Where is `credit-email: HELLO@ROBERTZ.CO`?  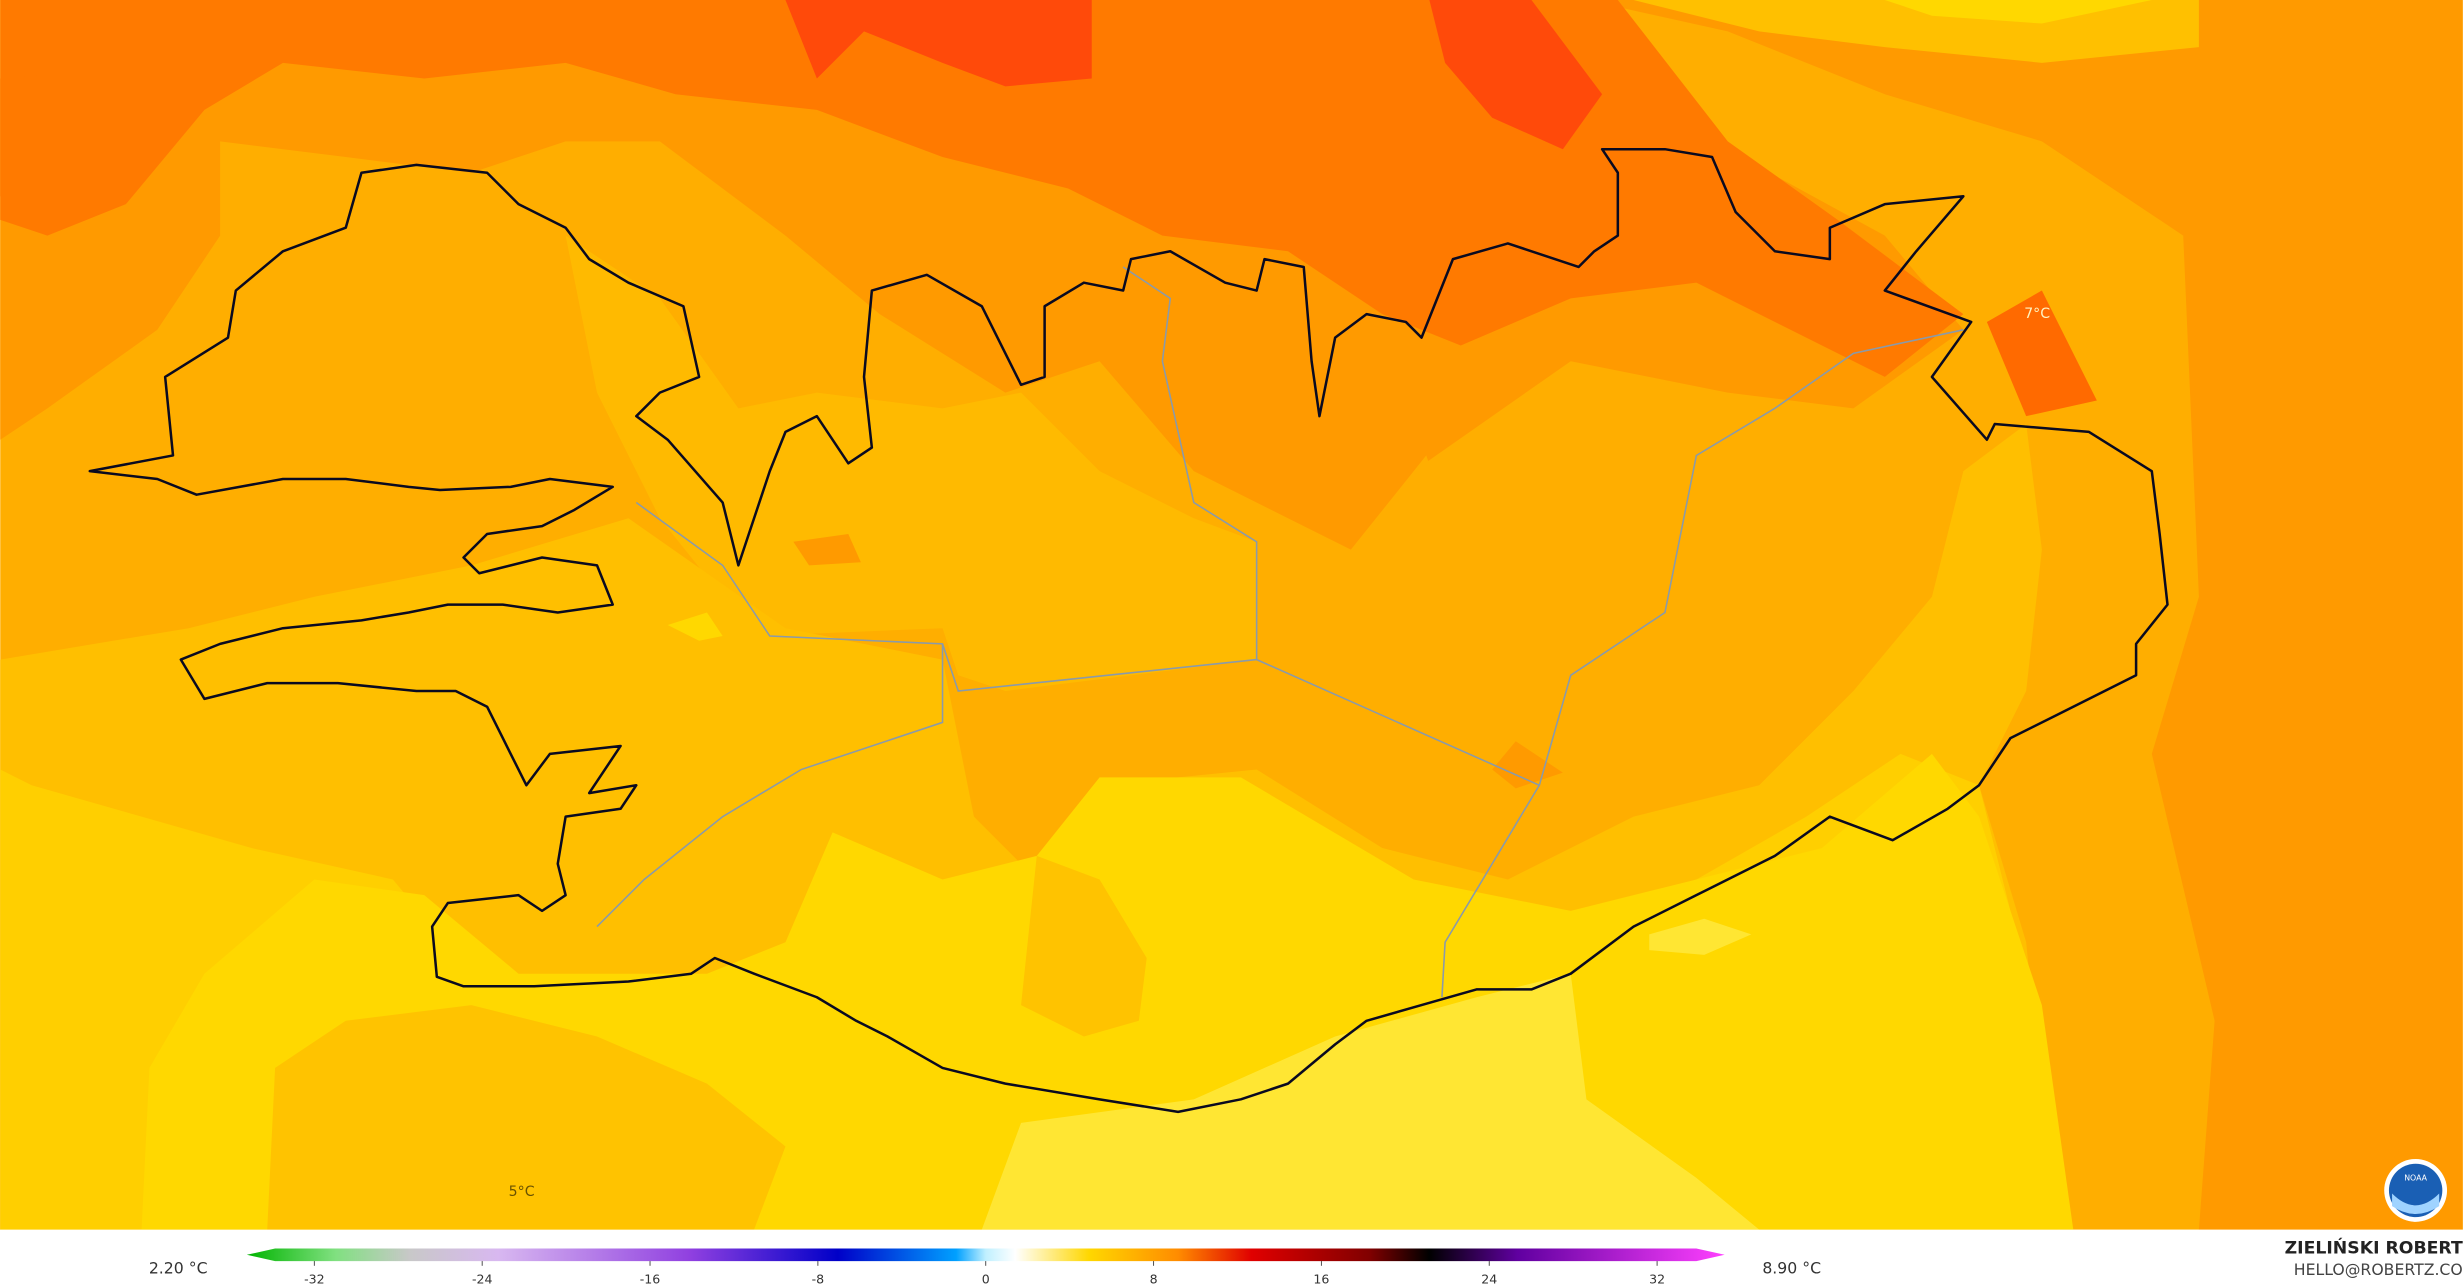 credit-email: HELLO@ROBERTZ.CO is located at coordinates (2378, 1269).